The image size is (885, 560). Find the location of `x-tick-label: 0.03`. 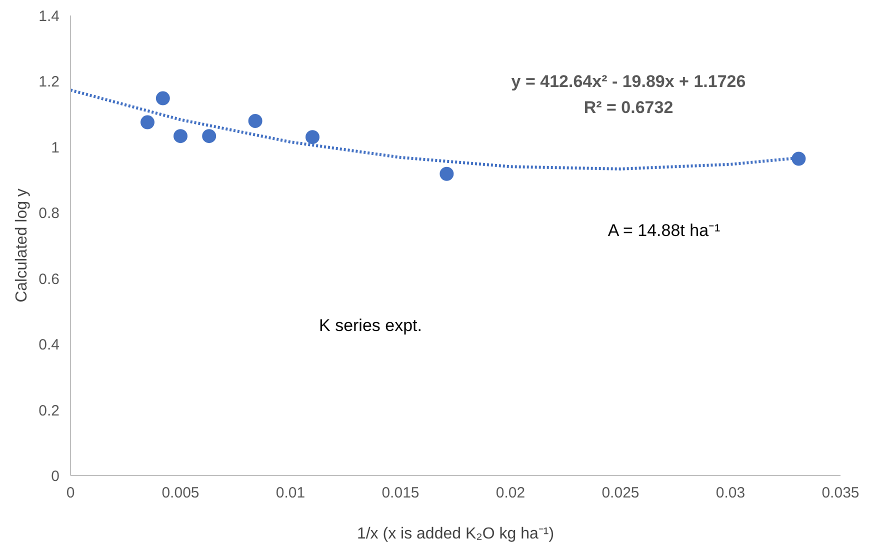

x-tick-label: 0.03 is located at coordinates (731, 493).